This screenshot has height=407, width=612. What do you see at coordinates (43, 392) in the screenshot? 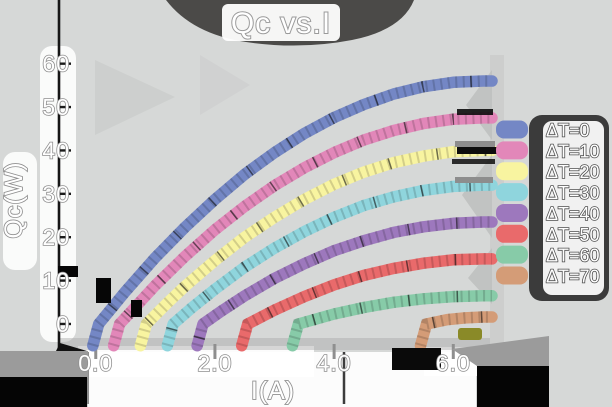
I see `bottom-left-black-blob` at bounding box center [43, 392].